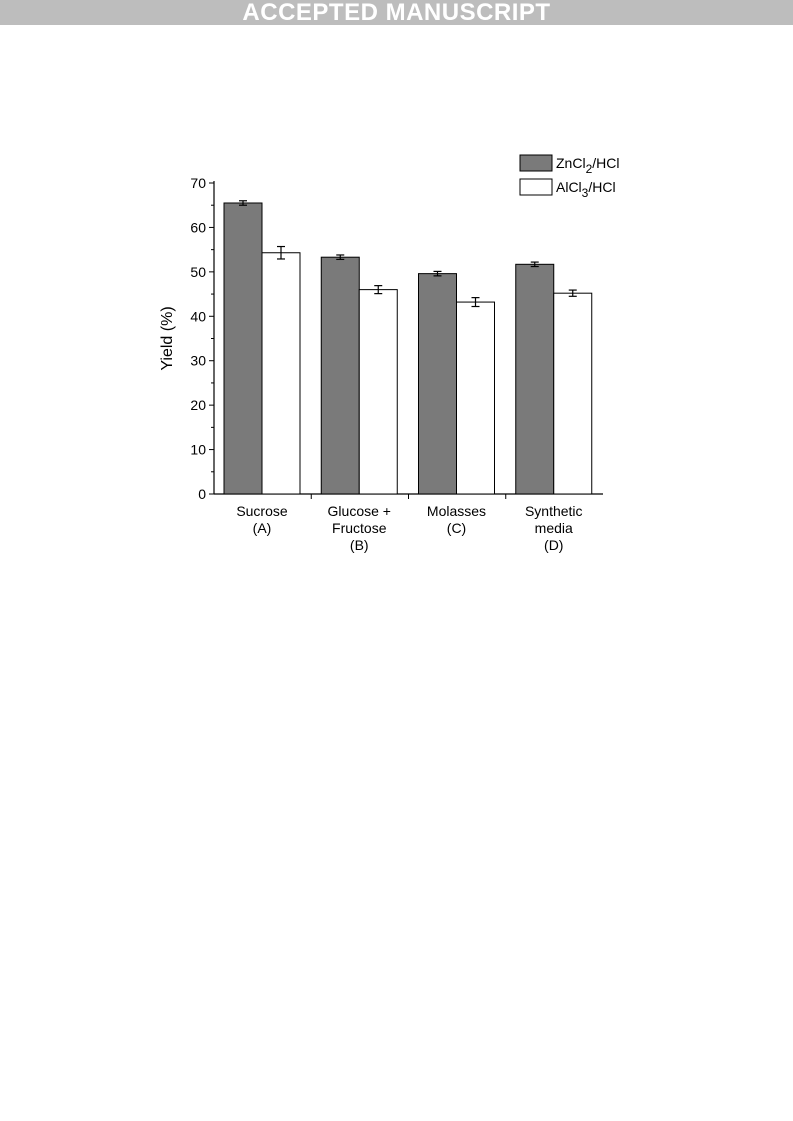 The image size is (793, 1121). What do you see at coordinates (198, 316) in the screenshot?
I see `y-tick-label: 40` at bounding box center [198, 316].